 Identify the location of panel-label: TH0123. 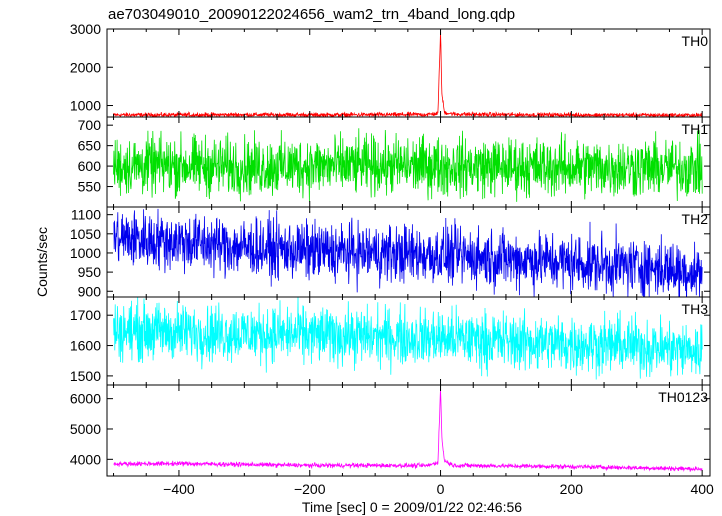
(683, 397).